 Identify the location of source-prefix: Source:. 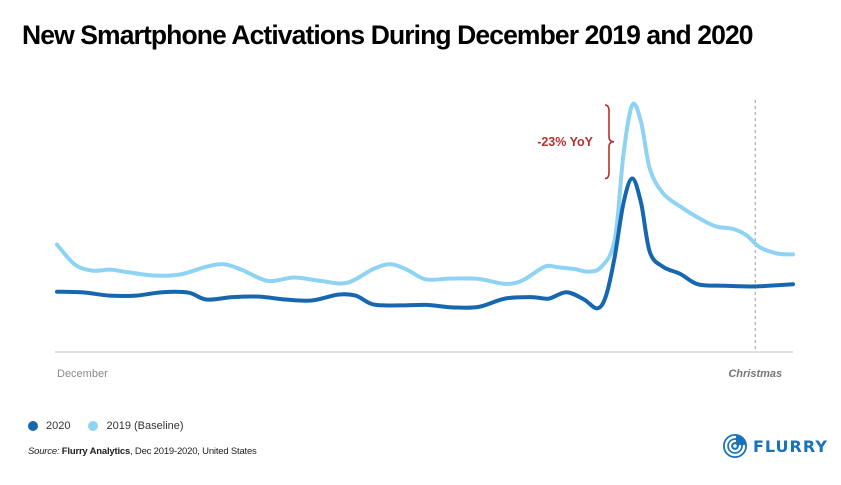
(44, 451).